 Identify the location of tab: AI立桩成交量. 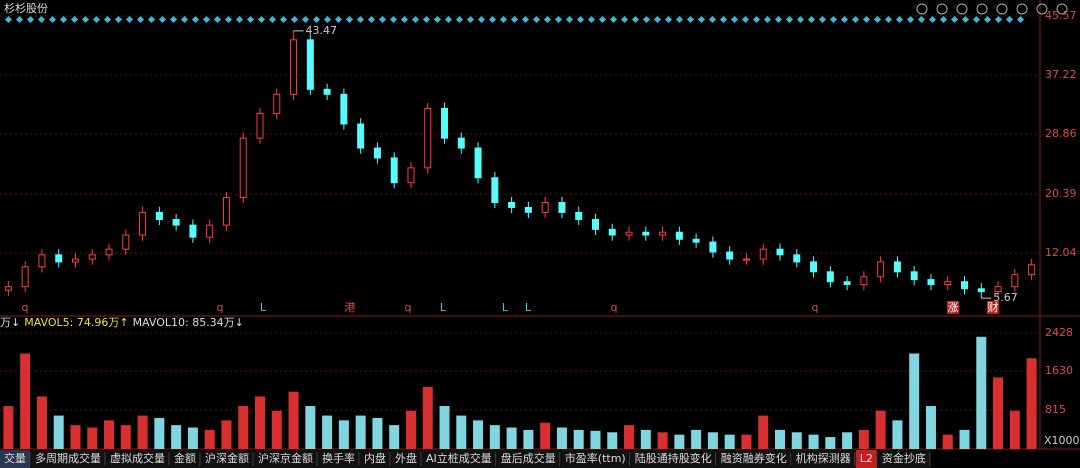
(459, 458).